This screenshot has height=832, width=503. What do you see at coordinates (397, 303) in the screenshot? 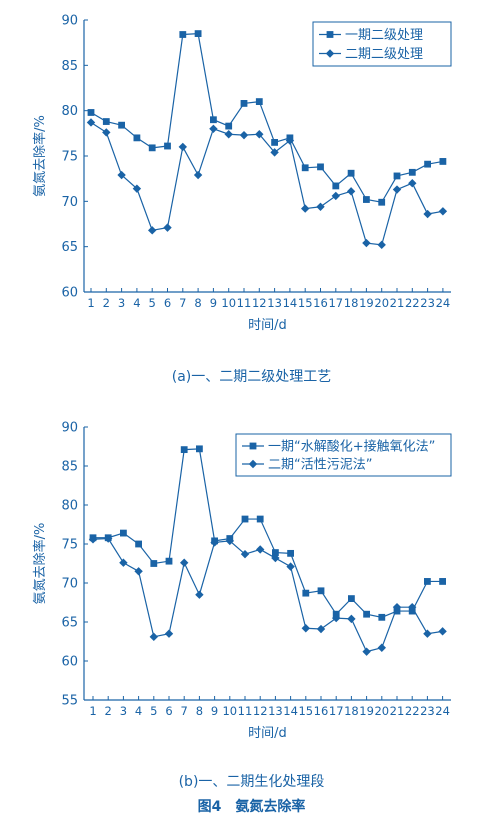
I see `chart-a-x-tick-label: 21` at bounding box center [397, 303].